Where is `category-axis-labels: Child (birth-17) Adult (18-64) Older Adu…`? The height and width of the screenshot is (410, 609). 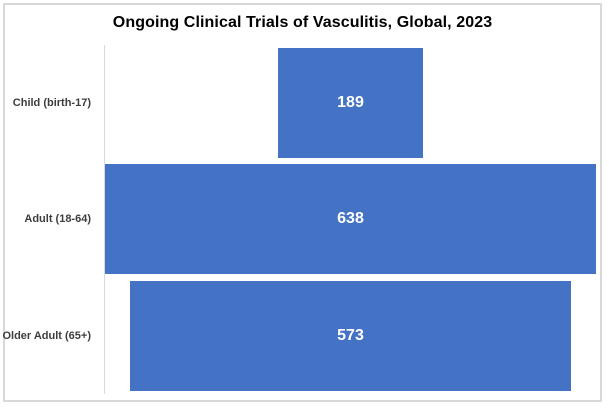 category-axis-labels: Child (birth-17) Adult (18-64) Older Adu… is located at coordinates (49, 219).